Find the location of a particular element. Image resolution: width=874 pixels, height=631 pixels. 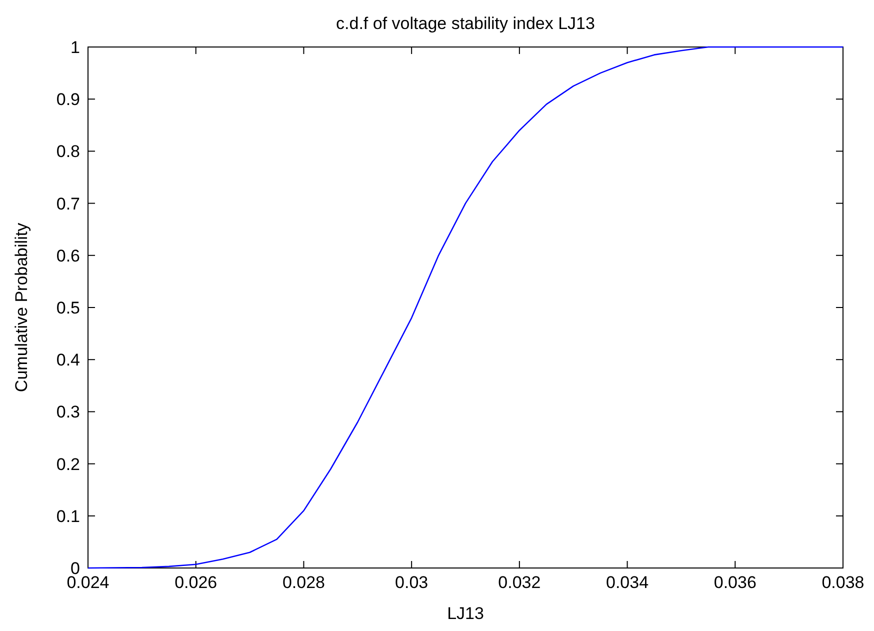

chart-title: c.d.f of voltage stability index LJ13 is located at coordinates (465, 23).